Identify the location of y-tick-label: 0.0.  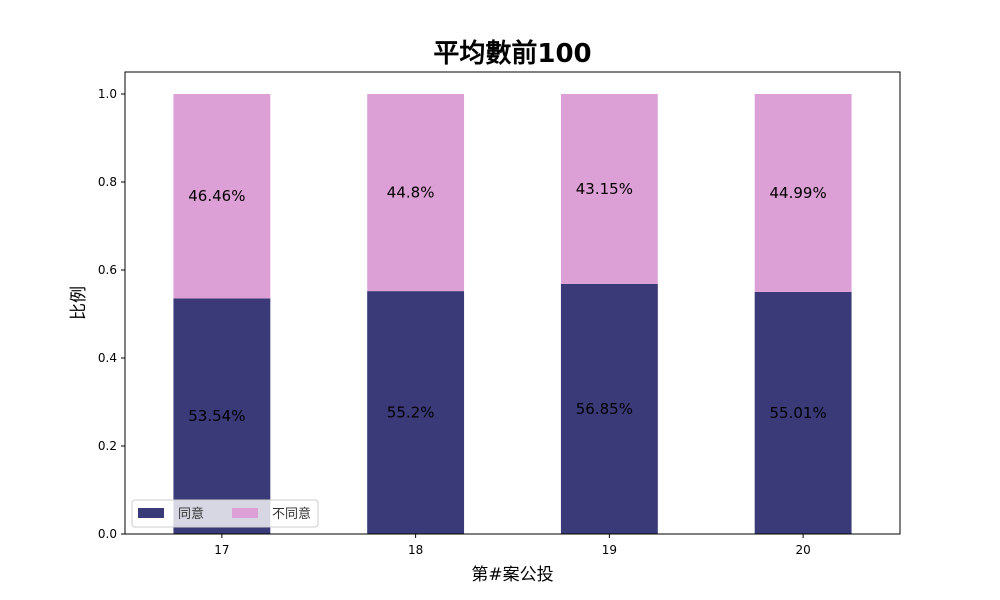
(107, 534).